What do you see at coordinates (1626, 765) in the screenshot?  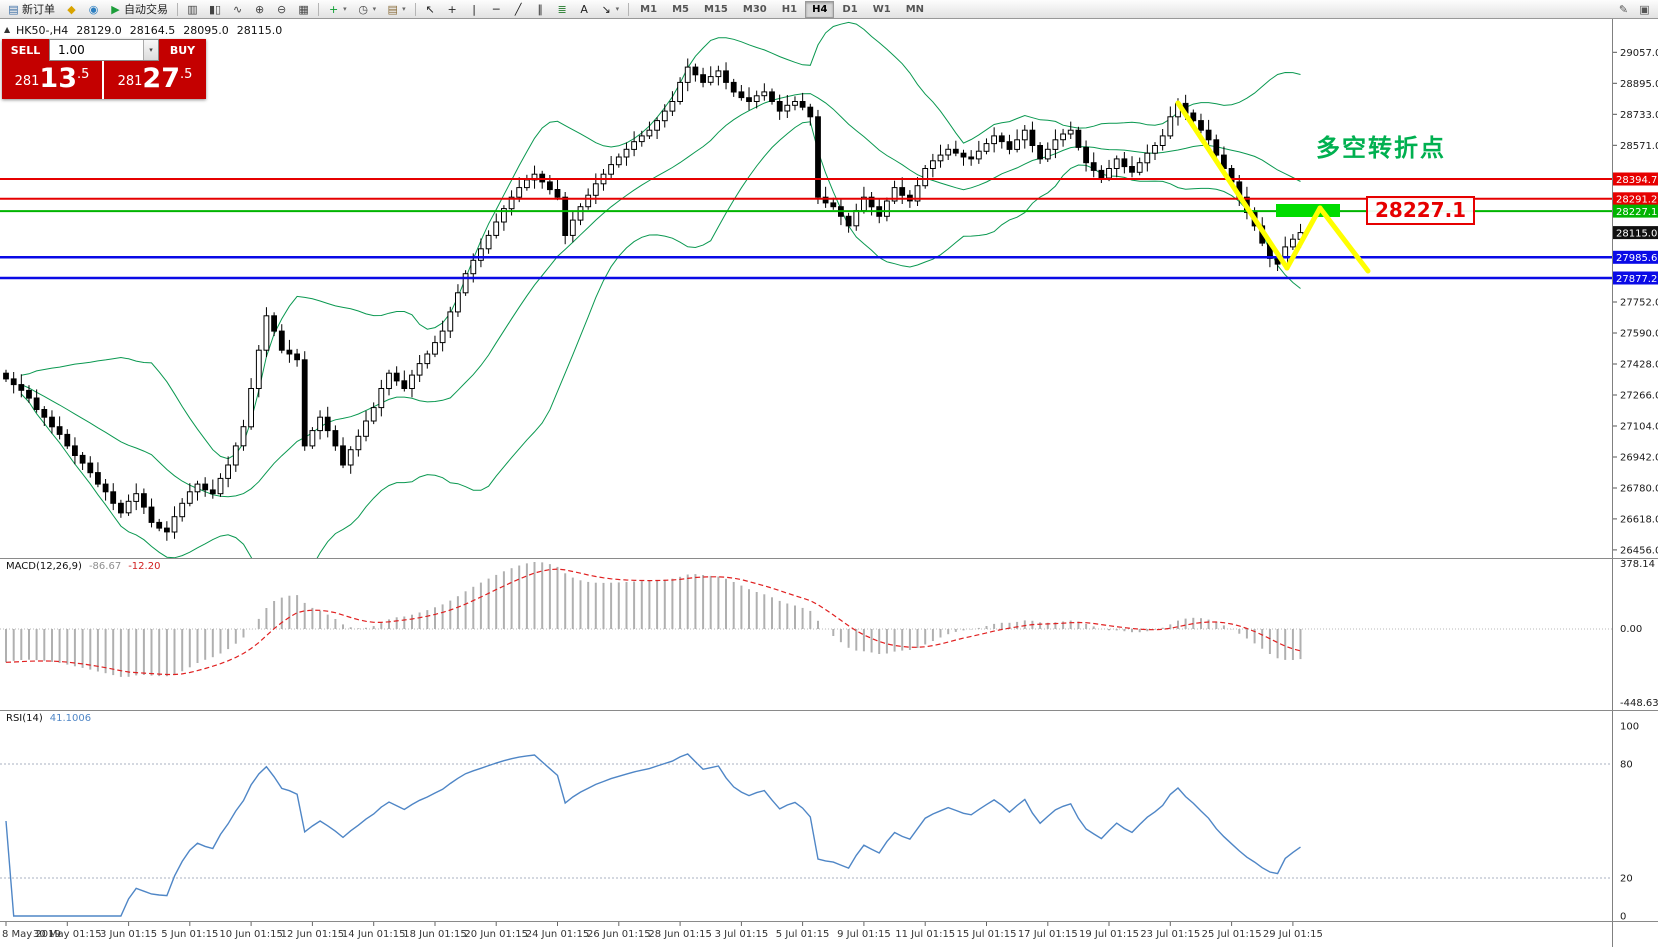 I see `rsi-axis-label: 80` at bounding box center [1626, 765].